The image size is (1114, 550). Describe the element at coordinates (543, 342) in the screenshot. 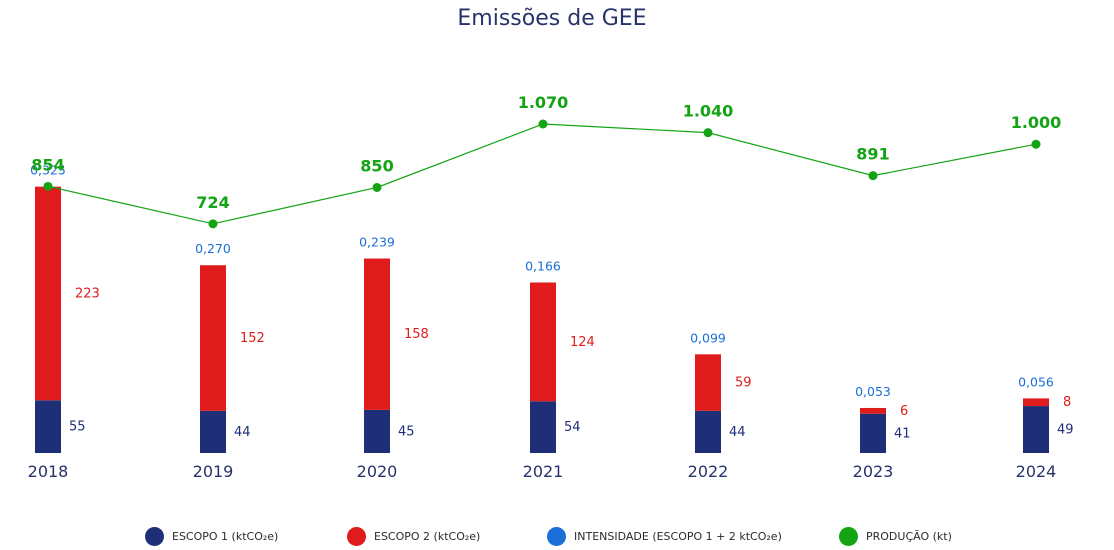

I see `bar-escopo2-2021` at that location.